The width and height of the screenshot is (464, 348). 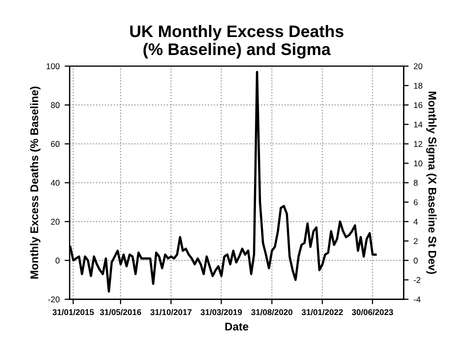 What do you see at coordinates (55, 221) in the screenshot?
I see `y-tick-label: 20` at bounding box center [55, 221].